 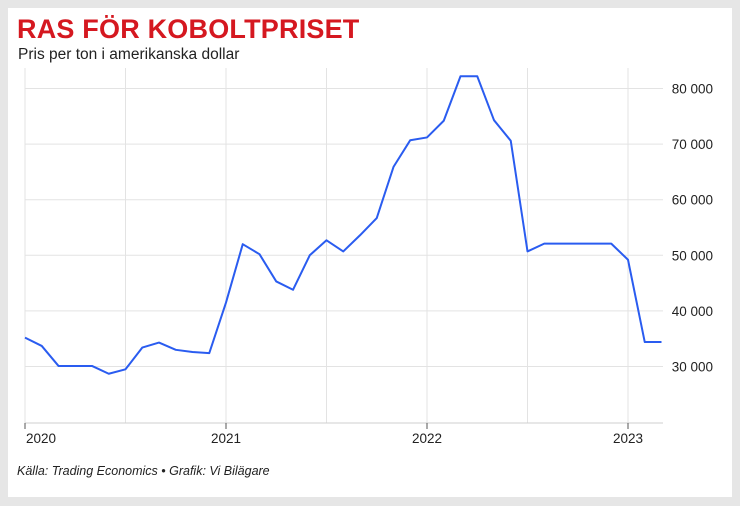 What do you see at coordinates (692, 367) in the screenshot?
I see `y-tick-label: 30 000` at bounding box center [692, 367].